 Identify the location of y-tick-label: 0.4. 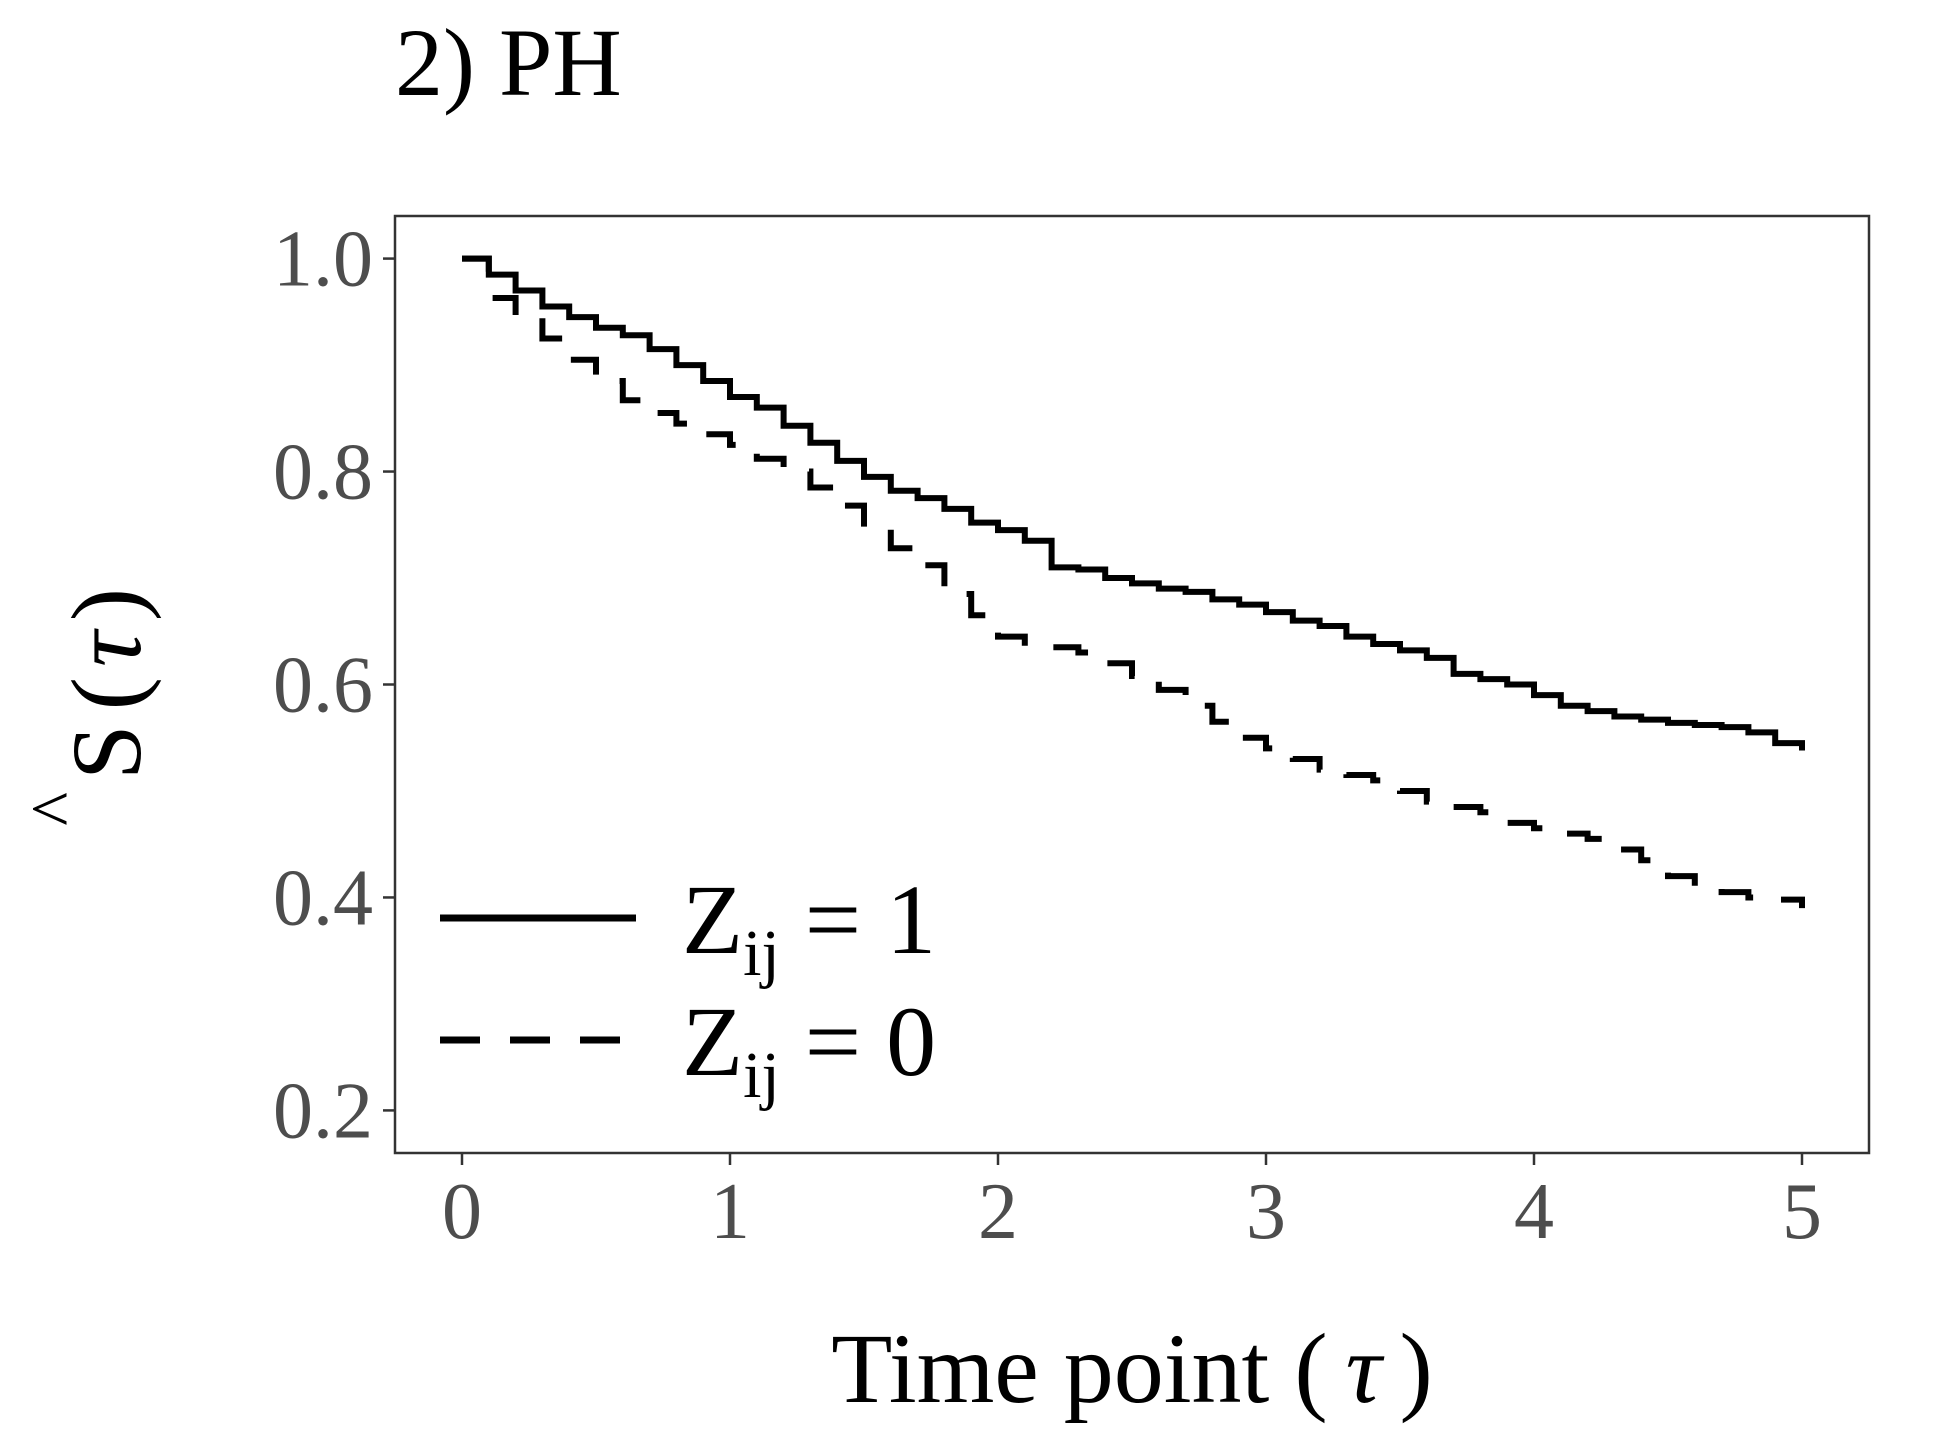
(323, 898).